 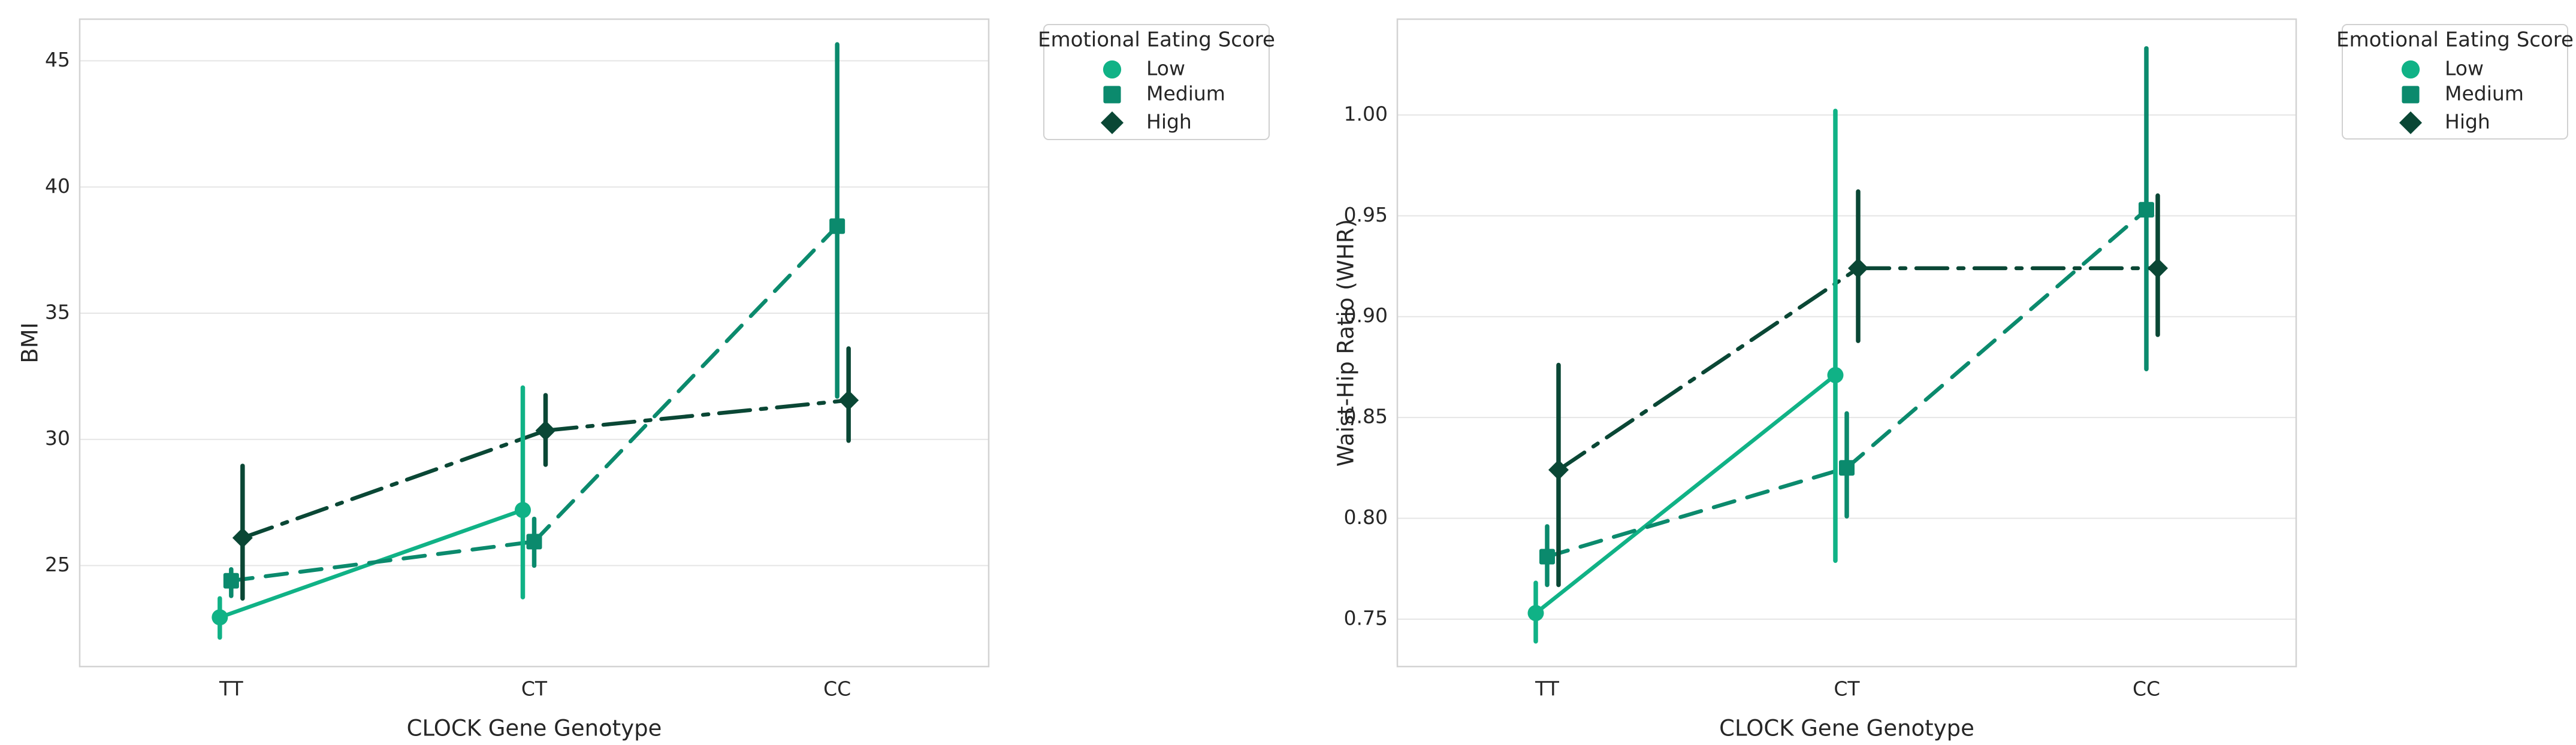 I want to click on y-tick-label: 45, so click(x=58, y=59).